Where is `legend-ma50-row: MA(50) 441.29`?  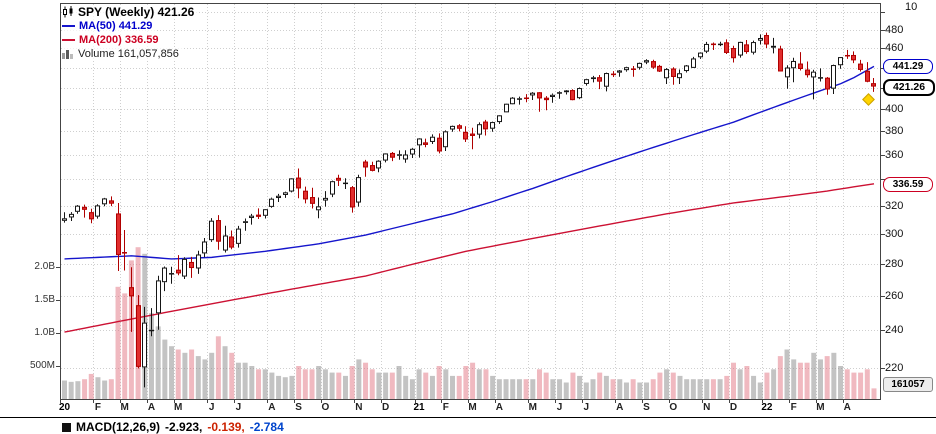 legend-ma50-row: MA(50) 441.29 is located at coordinates (109, 26).